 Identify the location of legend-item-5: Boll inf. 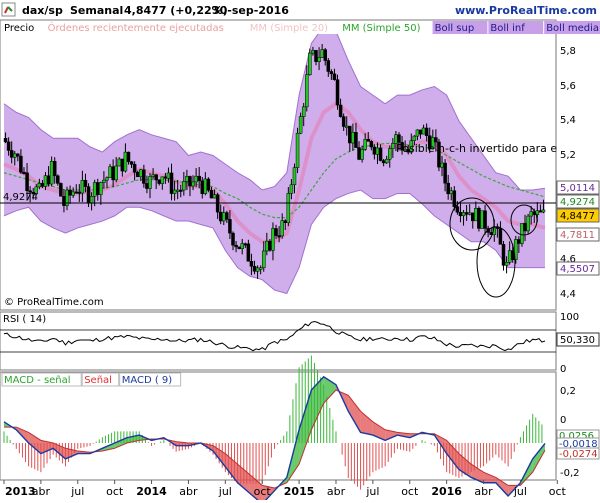
(507, 28).